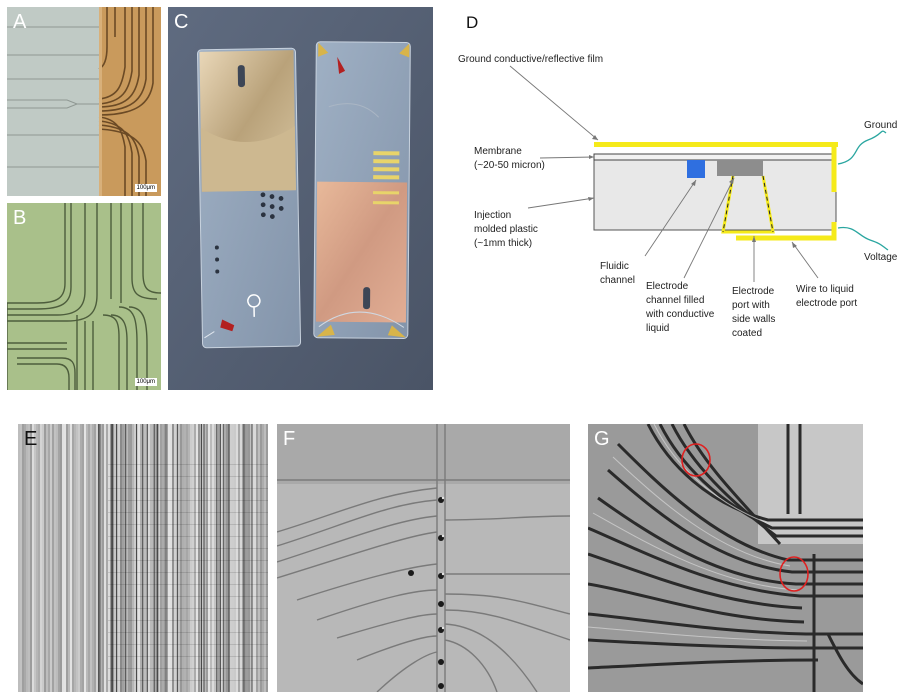 Image resolution: width=899 pixels, height=692 pixels. Describe the element at coordinates (145, 188) in the screenshot. I see `panel-a-scale-bar: 100μm` at that location.